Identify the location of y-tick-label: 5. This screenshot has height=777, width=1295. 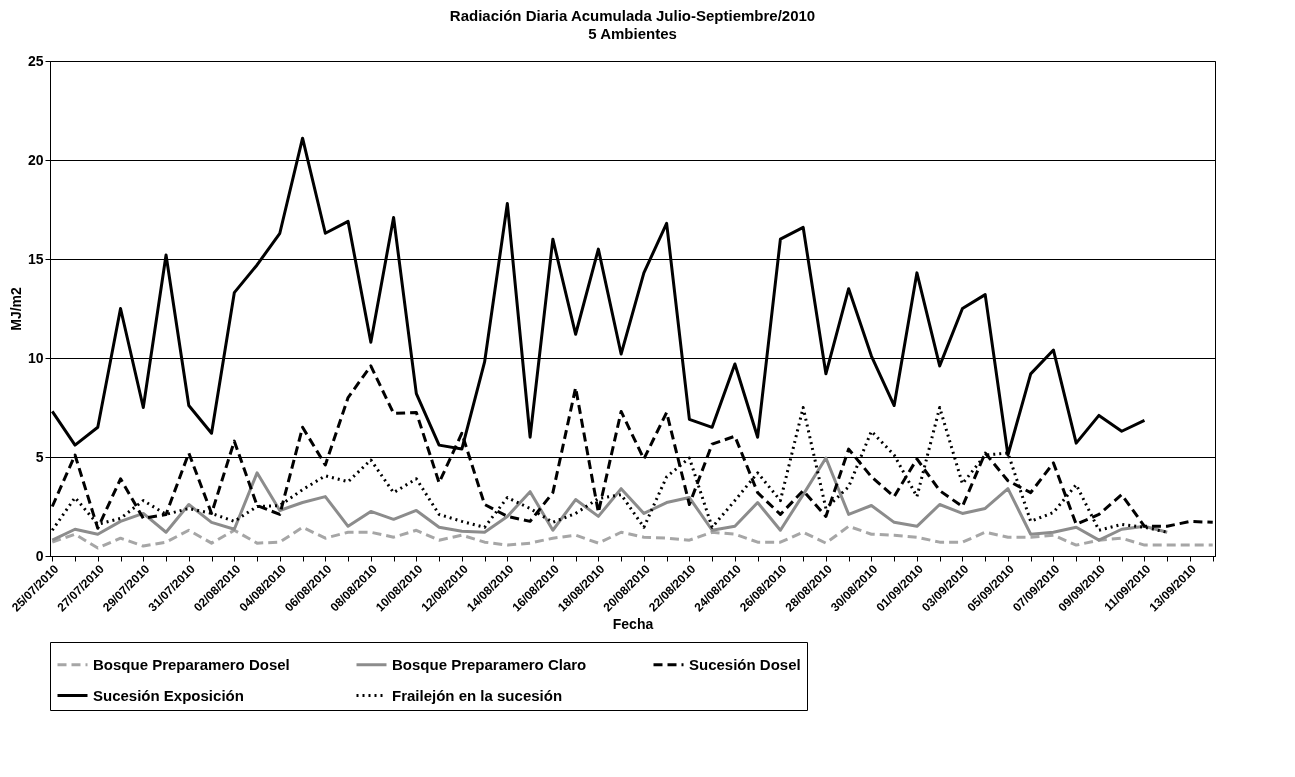
(39, 456).